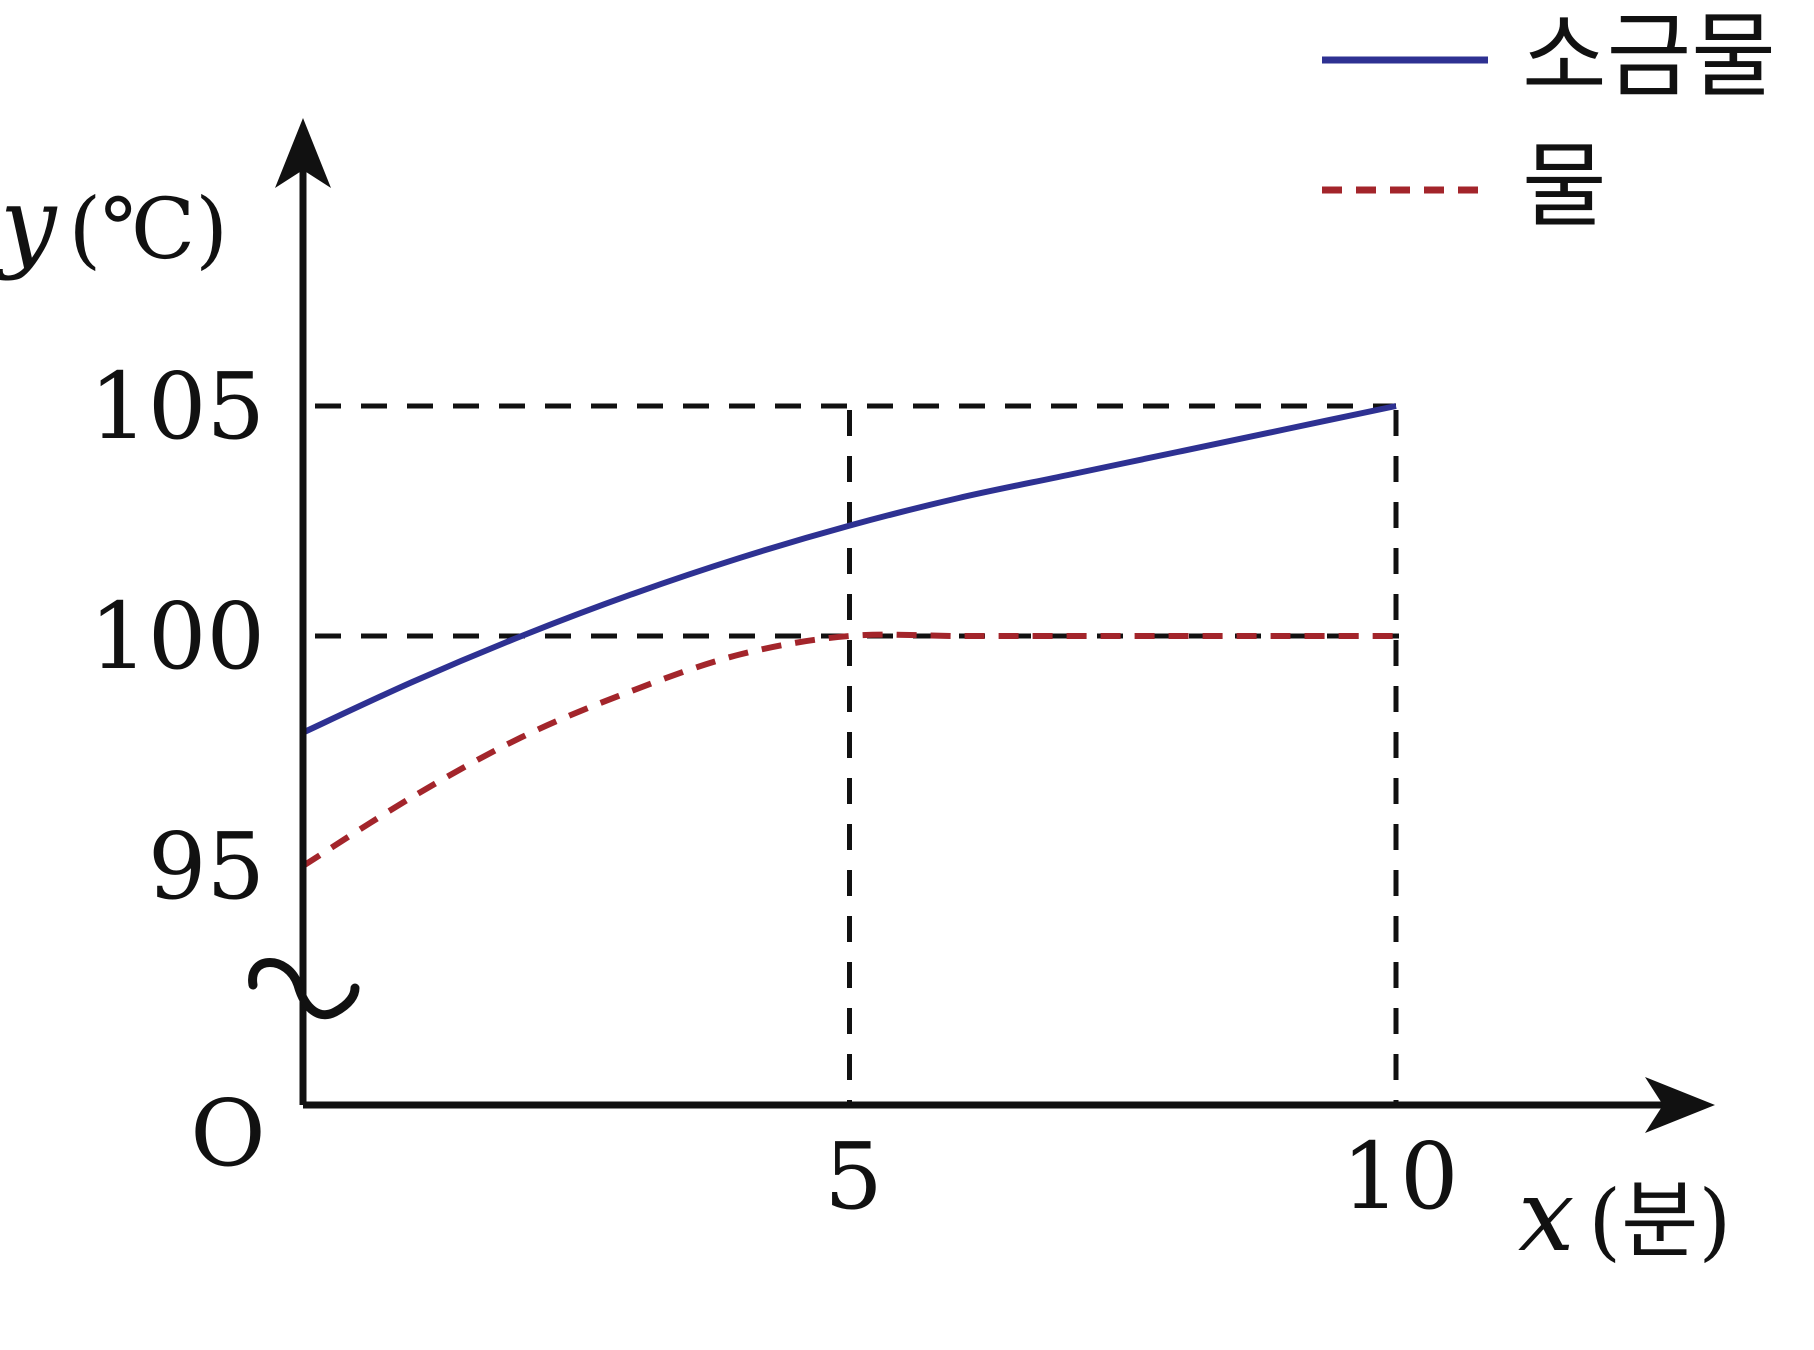 This screenshot has width=1814, height=1350. What do you see at coordinates (206, 866) in the screenshot?
I see `y-tick-label-95: 95` at bounding box center [206, 866].